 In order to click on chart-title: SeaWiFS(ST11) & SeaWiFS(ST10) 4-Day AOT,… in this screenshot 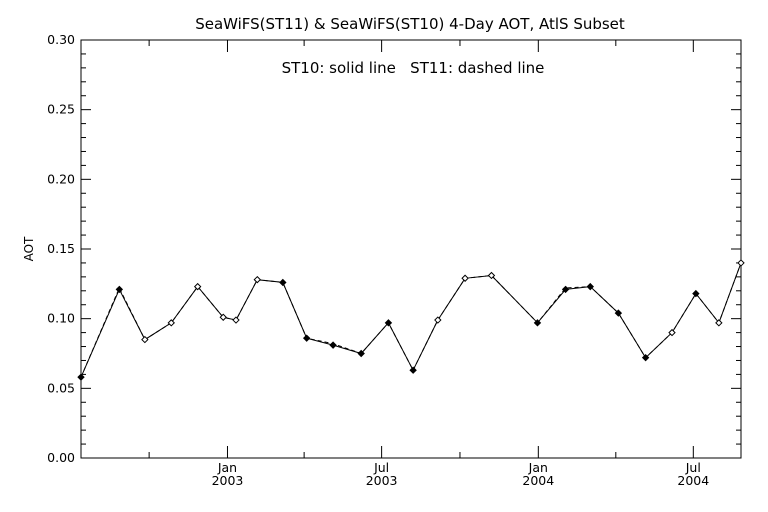, I will do `click(410, 24)`.